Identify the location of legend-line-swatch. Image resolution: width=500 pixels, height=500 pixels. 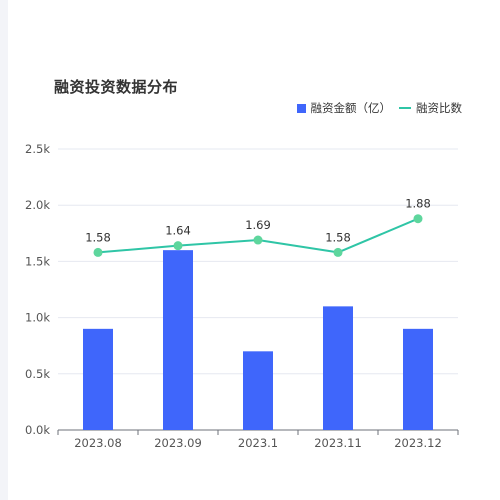
(405, 108).